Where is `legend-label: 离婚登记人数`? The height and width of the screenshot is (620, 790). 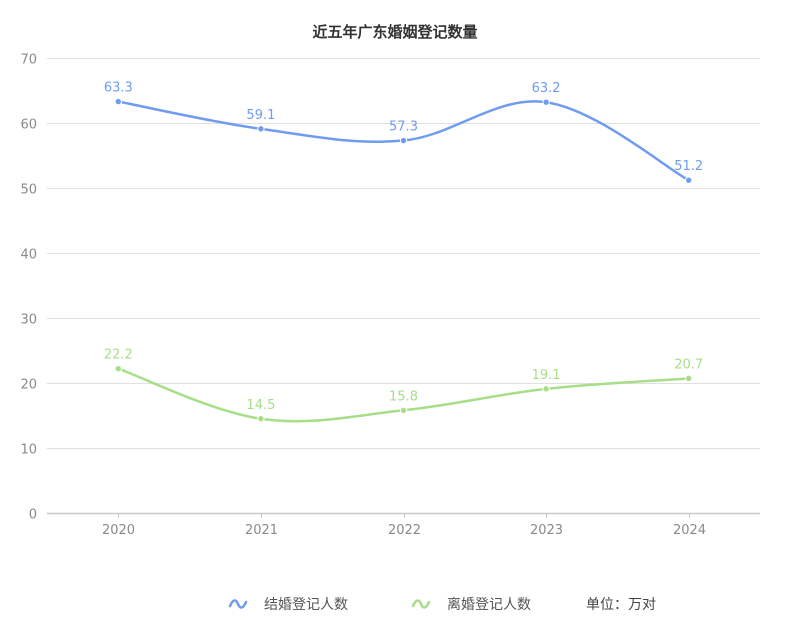 legend-label: 离婚登记人数 is located at coordinates (489, 605).